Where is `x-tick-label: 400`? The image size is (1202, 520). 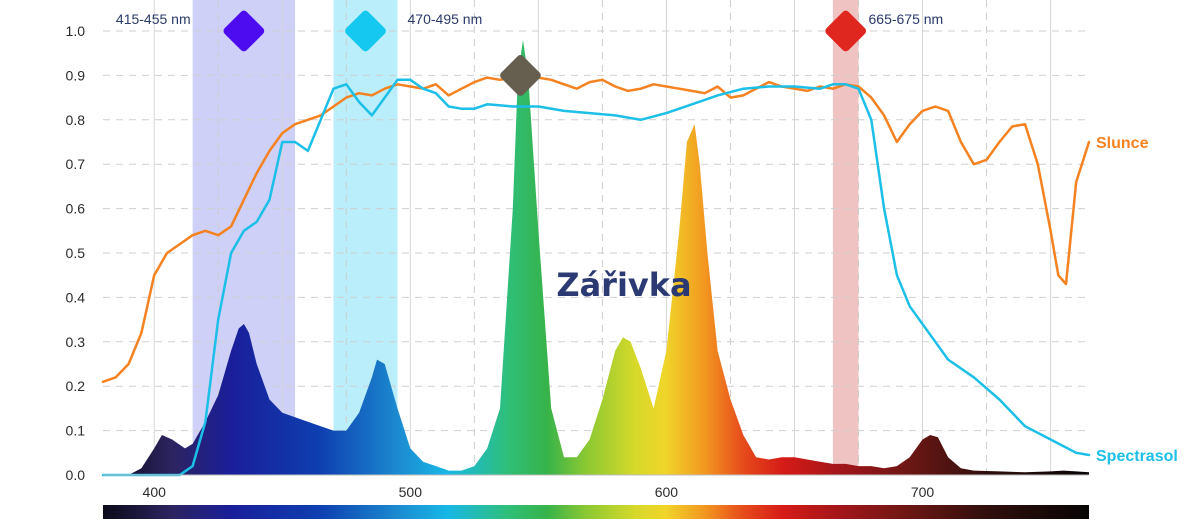 x-tick-label: 400 is located at coordinates (155, 492).